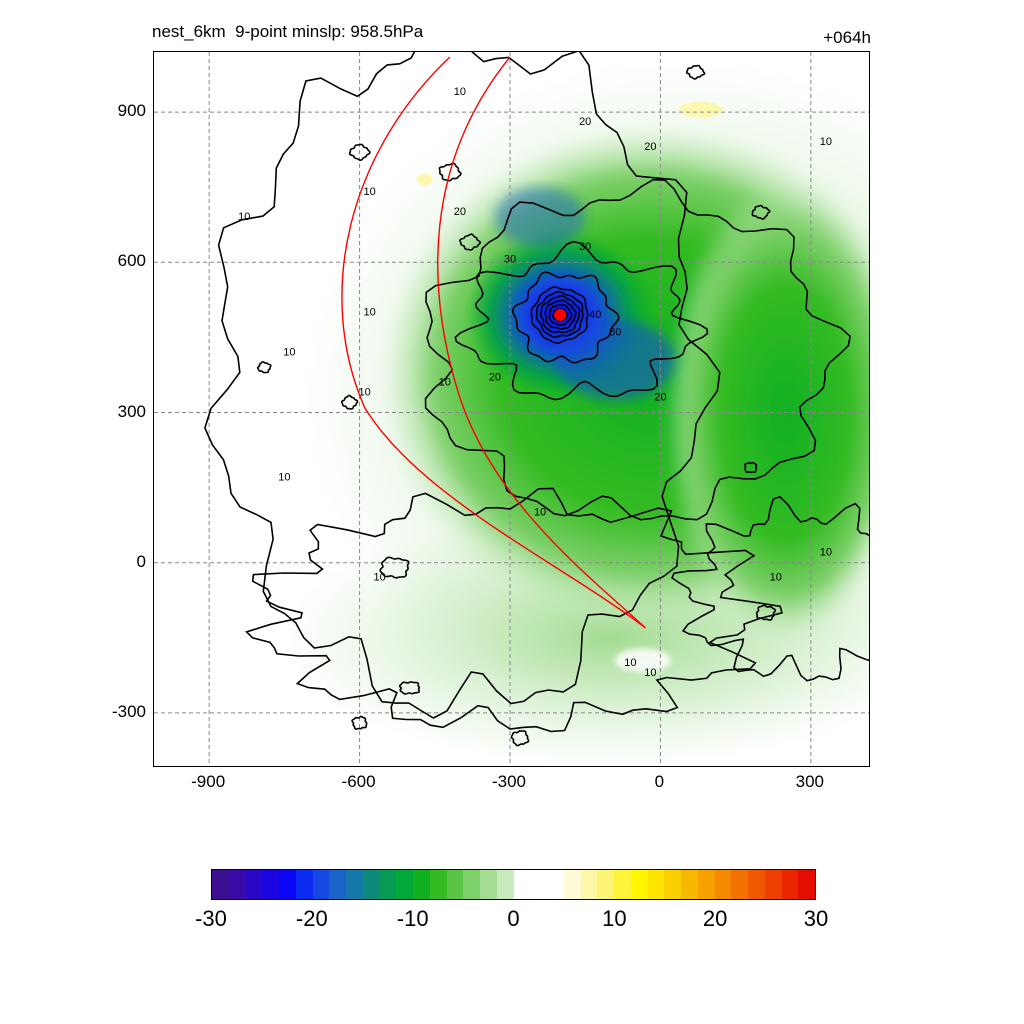 The height and width of the screenshot is (1024, 1024). I want to click on contour-10-south, so click(514, 610).